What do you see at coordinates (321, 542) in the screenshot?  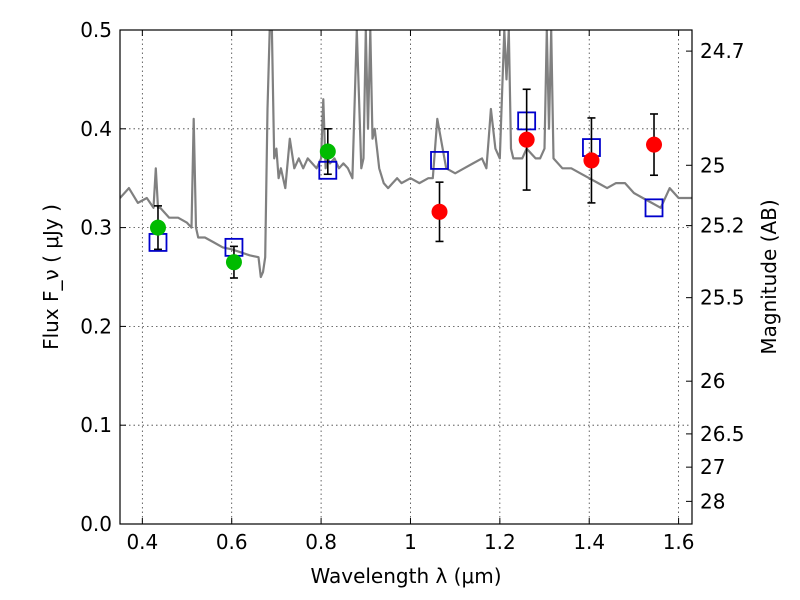 I see `x-tick-label: 0.8` at bounding box center [321, 542].